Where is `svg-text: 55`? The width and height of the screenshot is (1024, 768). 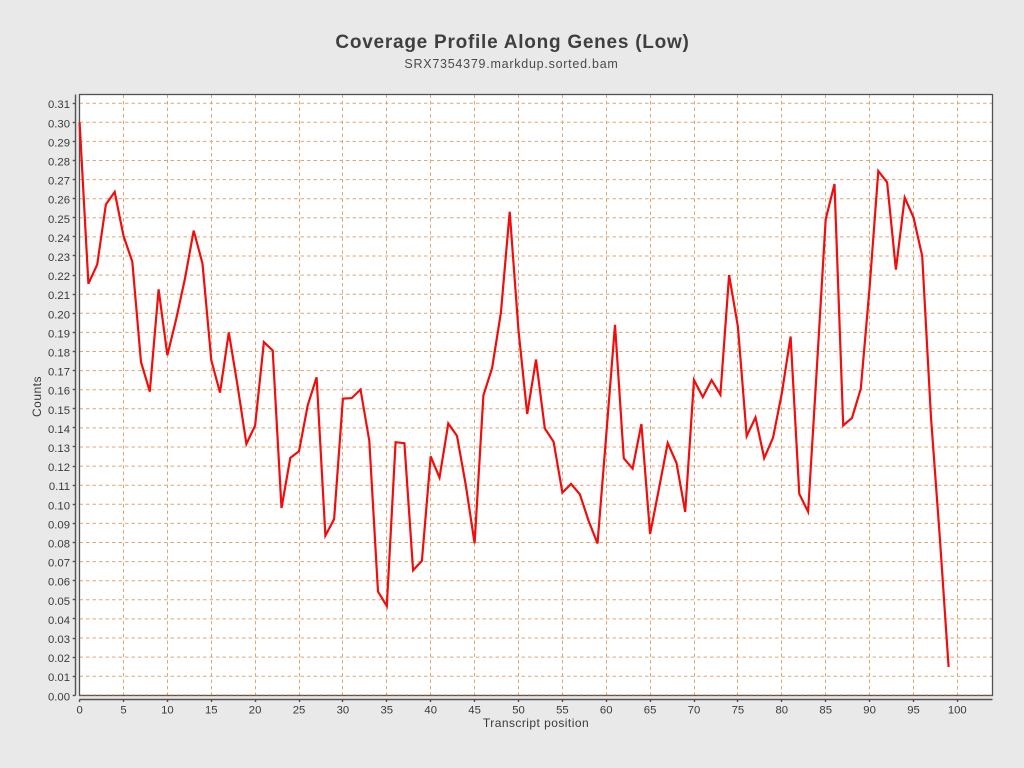
svg-text: 55 is located at coordinates (562, 711).